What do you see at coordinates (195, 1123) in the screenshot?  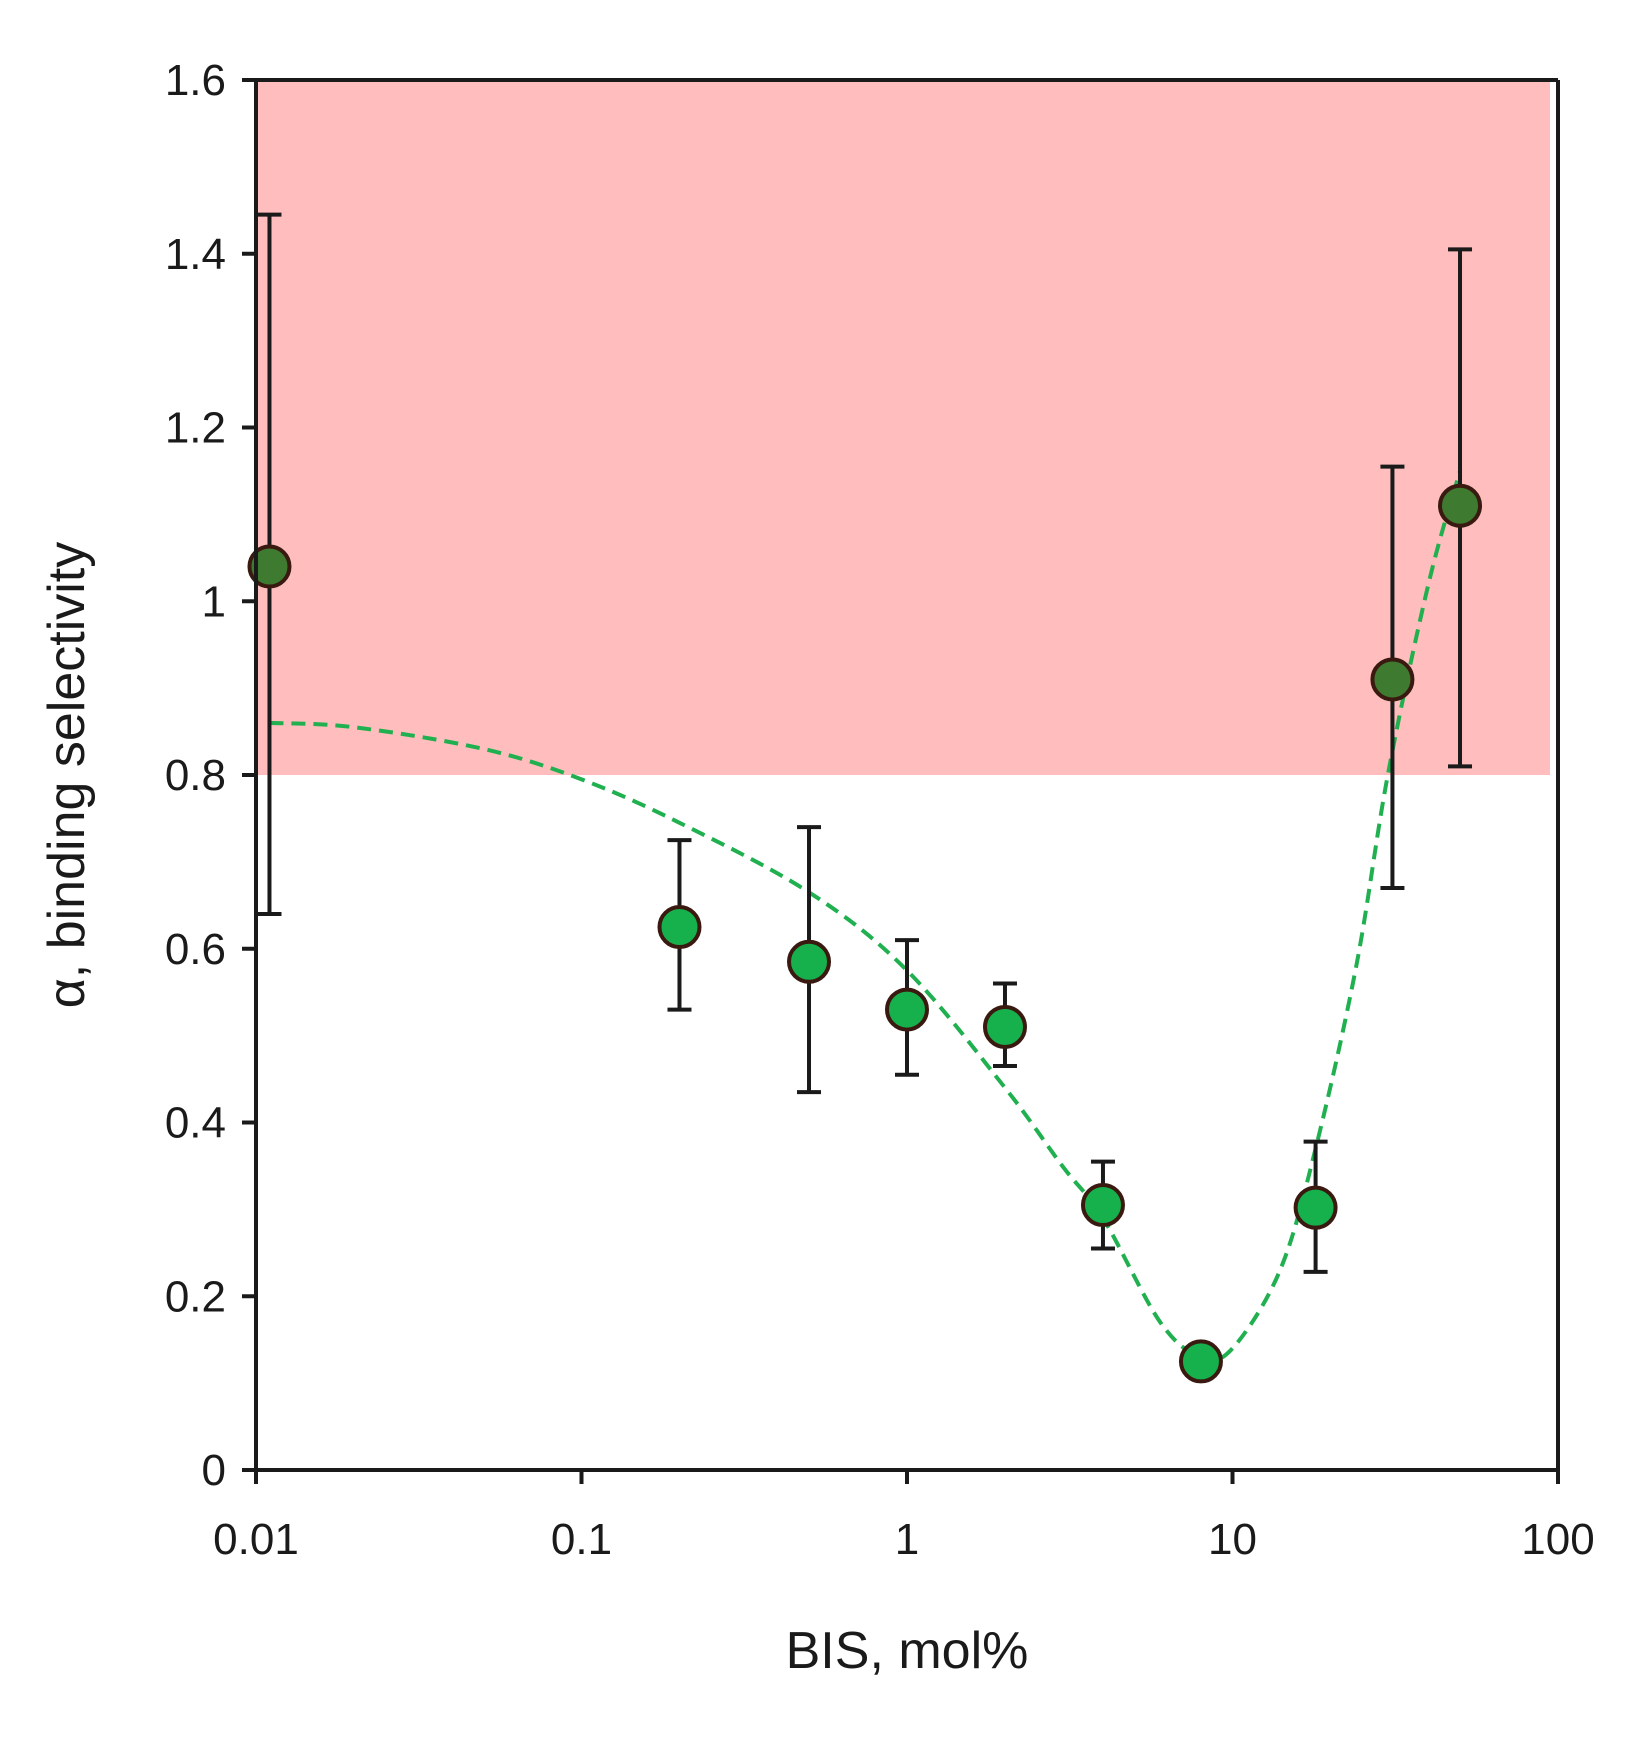 I see `y-tick-label: 0.4` at bounding box center [195, 1123].